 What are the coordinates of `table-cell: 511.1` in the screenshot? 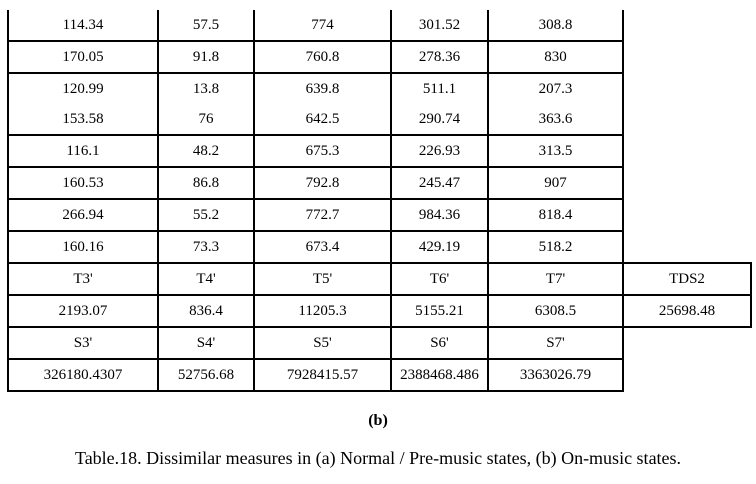 It's located at (439, 88).